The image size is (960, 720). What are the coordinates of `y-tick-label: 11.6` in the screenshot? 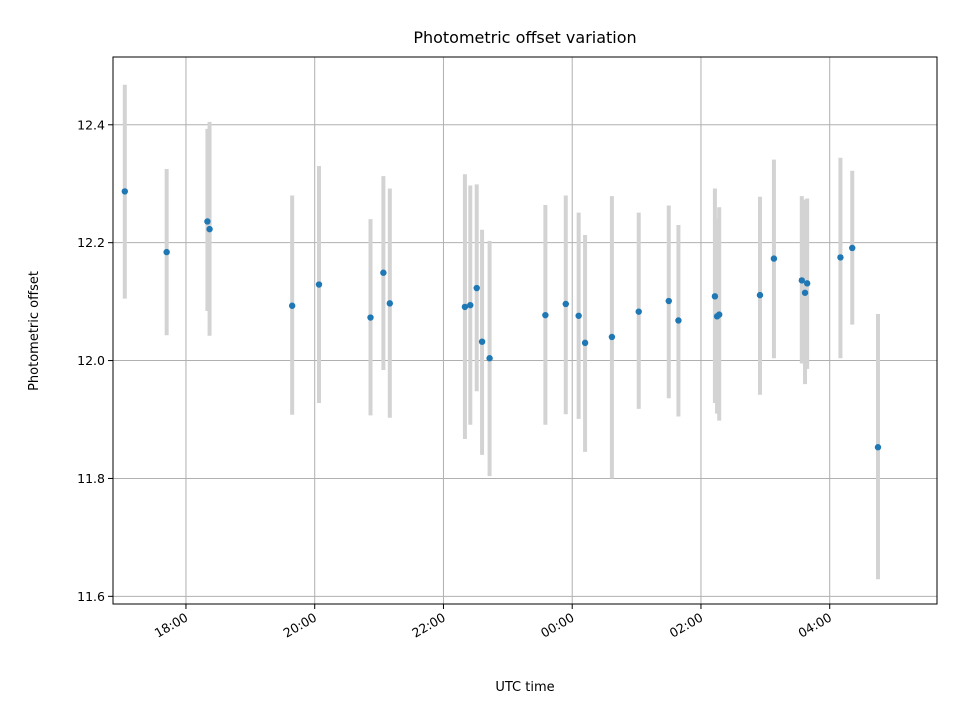 It's located at (91, 596).